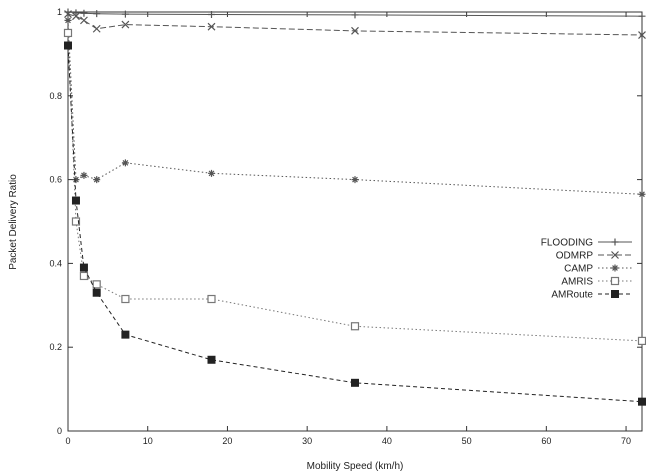  Describe the element at coordinates (55, 263) in the screenshot. I see `y-tick-label: 0.4` at that location.